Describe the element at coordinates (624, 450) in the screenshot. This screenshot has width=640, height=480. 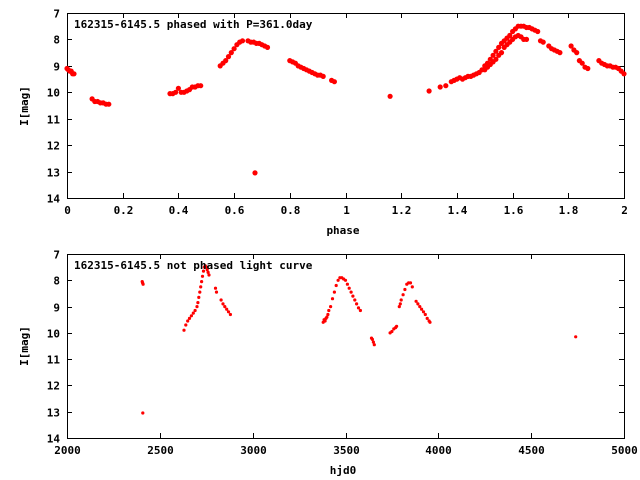
I see `x-tick-label: 5000` at that location.